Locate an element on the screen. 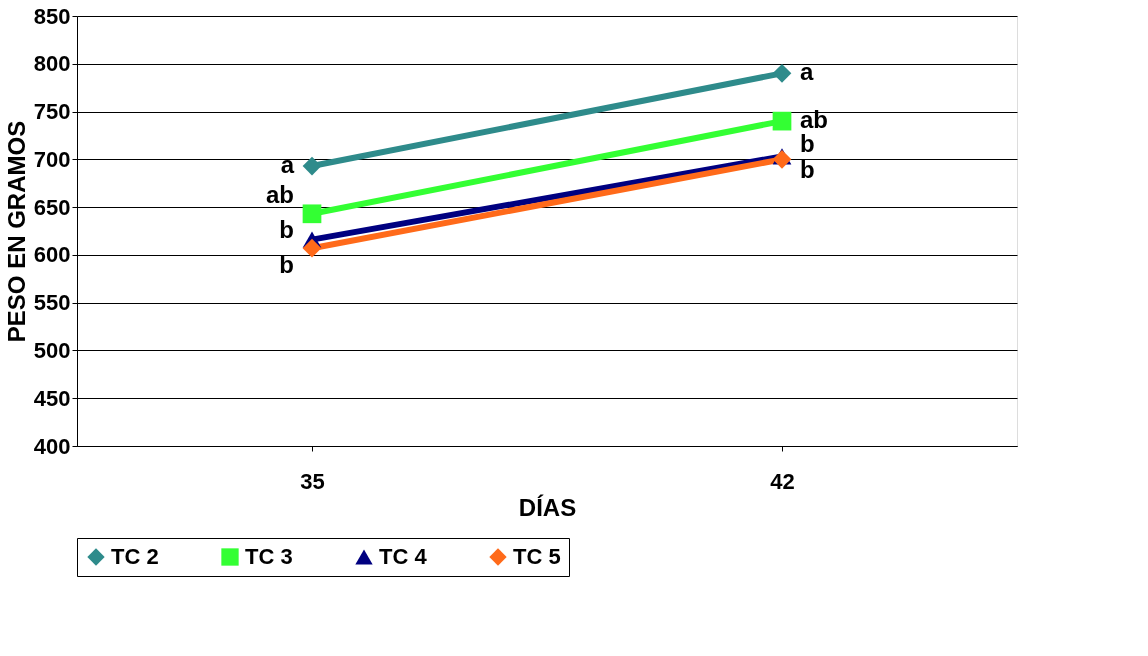 Image resolution: width=1148 pixels, height=656 pixels. legend-label: TC 5 is located at coordinates (537, 556).